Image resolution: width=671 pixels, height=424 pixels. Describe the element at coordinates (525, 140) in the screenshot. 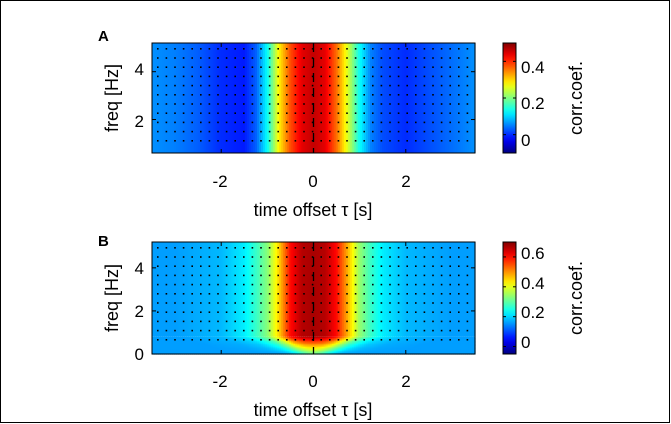

I see `panel-a-colorbar-tick-label: 0` at that location.